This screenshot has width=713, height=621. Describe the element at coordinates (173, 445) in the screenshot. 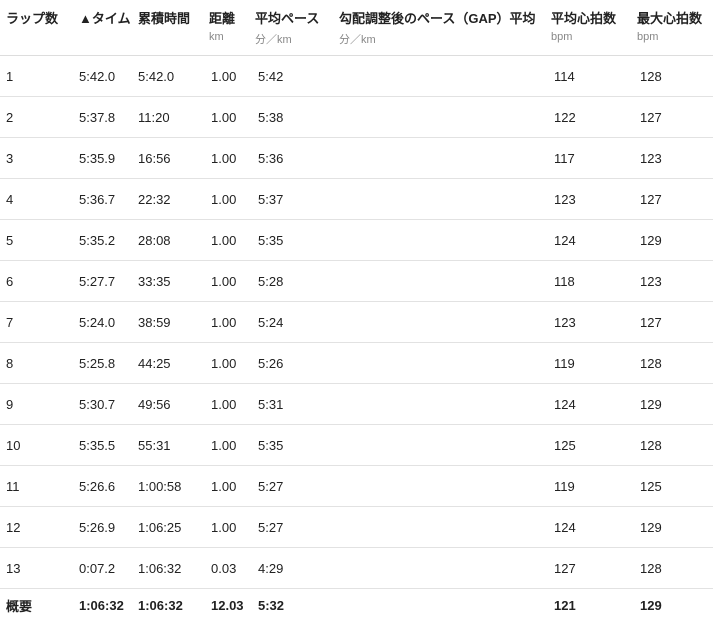

I see `cell-cumulative-time: 55:31` at that location.